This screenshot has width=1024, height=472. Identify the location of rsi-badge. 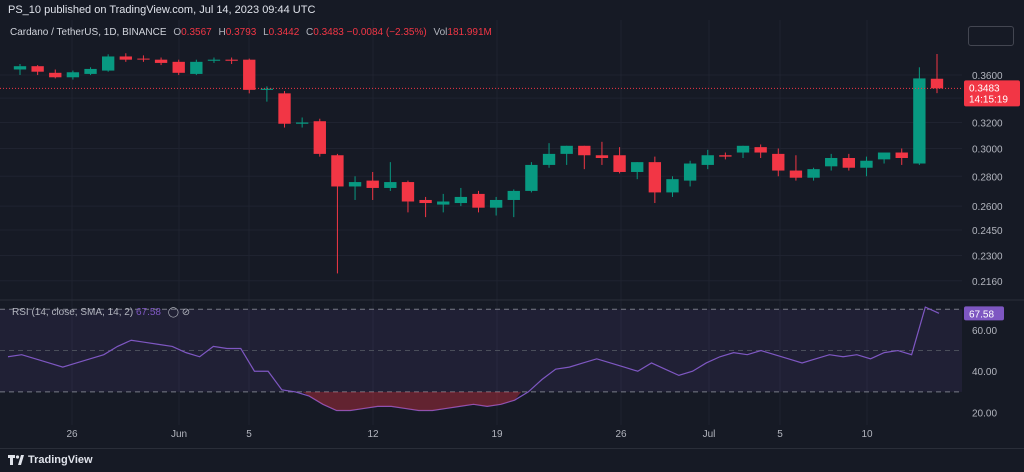
(984, 313).